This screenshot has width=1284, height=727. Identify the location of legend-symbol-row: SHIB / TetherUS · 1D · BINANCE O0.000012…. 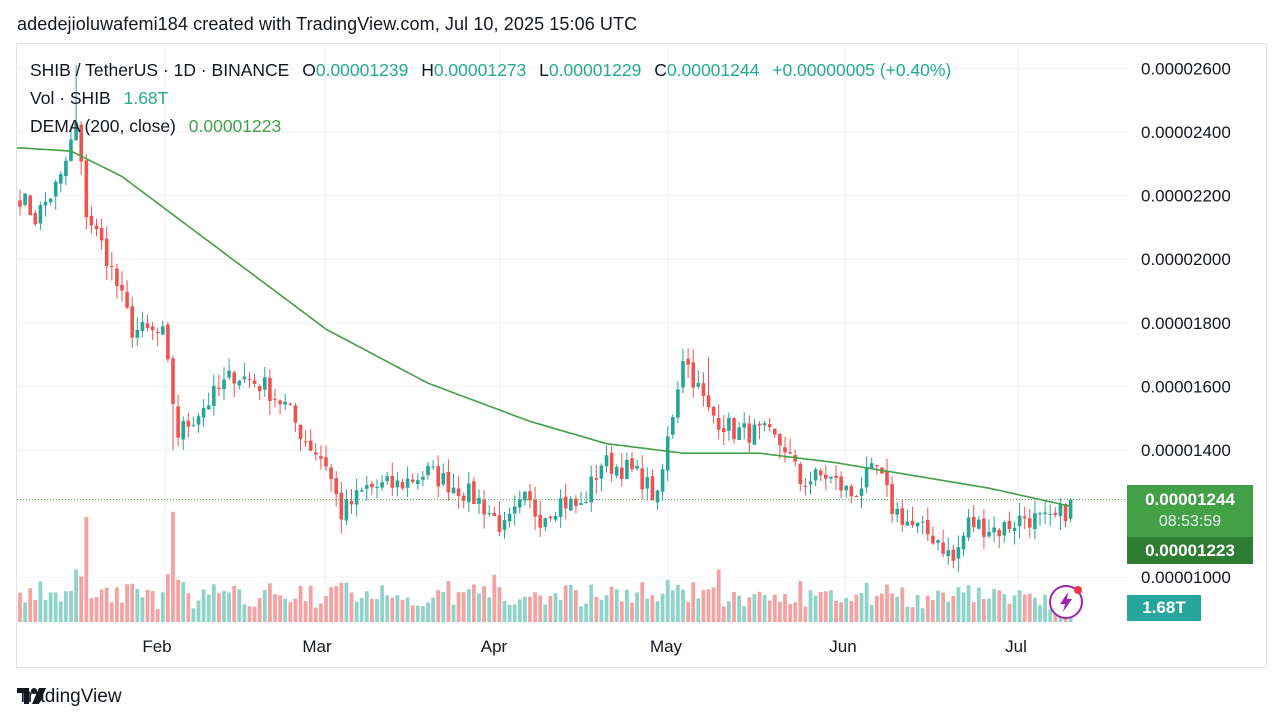
(490, 70).